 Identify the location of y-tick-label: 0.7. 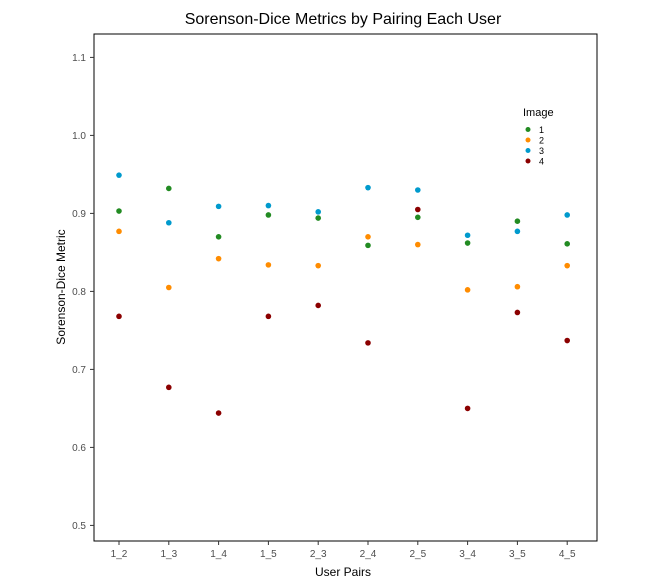
(79, 370).